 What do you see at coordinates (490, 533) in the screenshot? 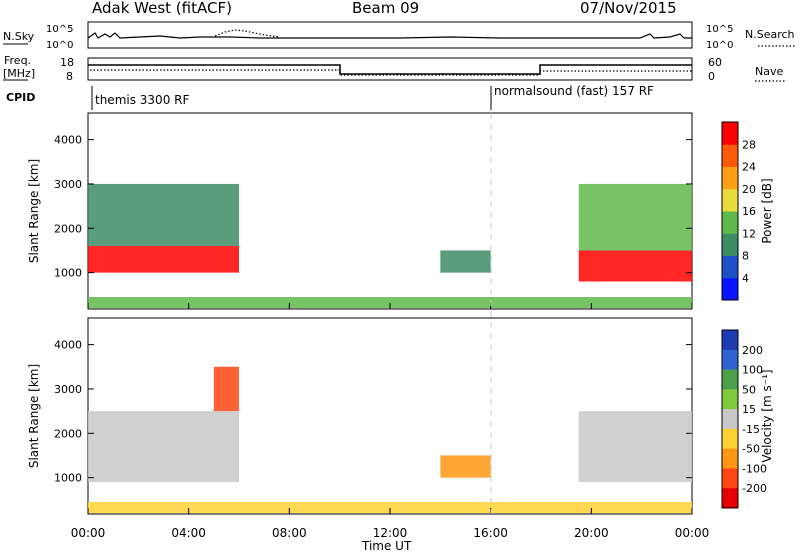
I see `time-tick-label-4: 16:00` at bounding box center [490, 533].